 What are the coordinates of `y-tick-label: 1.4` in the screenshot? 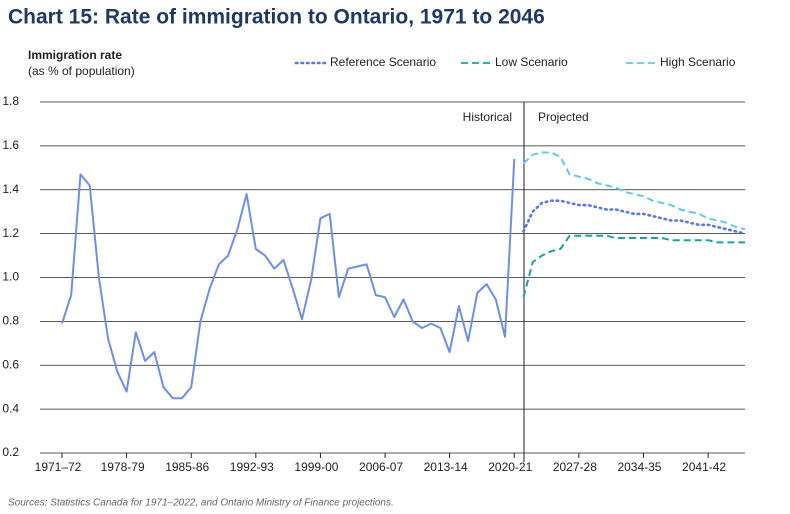 It's located at (10, 189).